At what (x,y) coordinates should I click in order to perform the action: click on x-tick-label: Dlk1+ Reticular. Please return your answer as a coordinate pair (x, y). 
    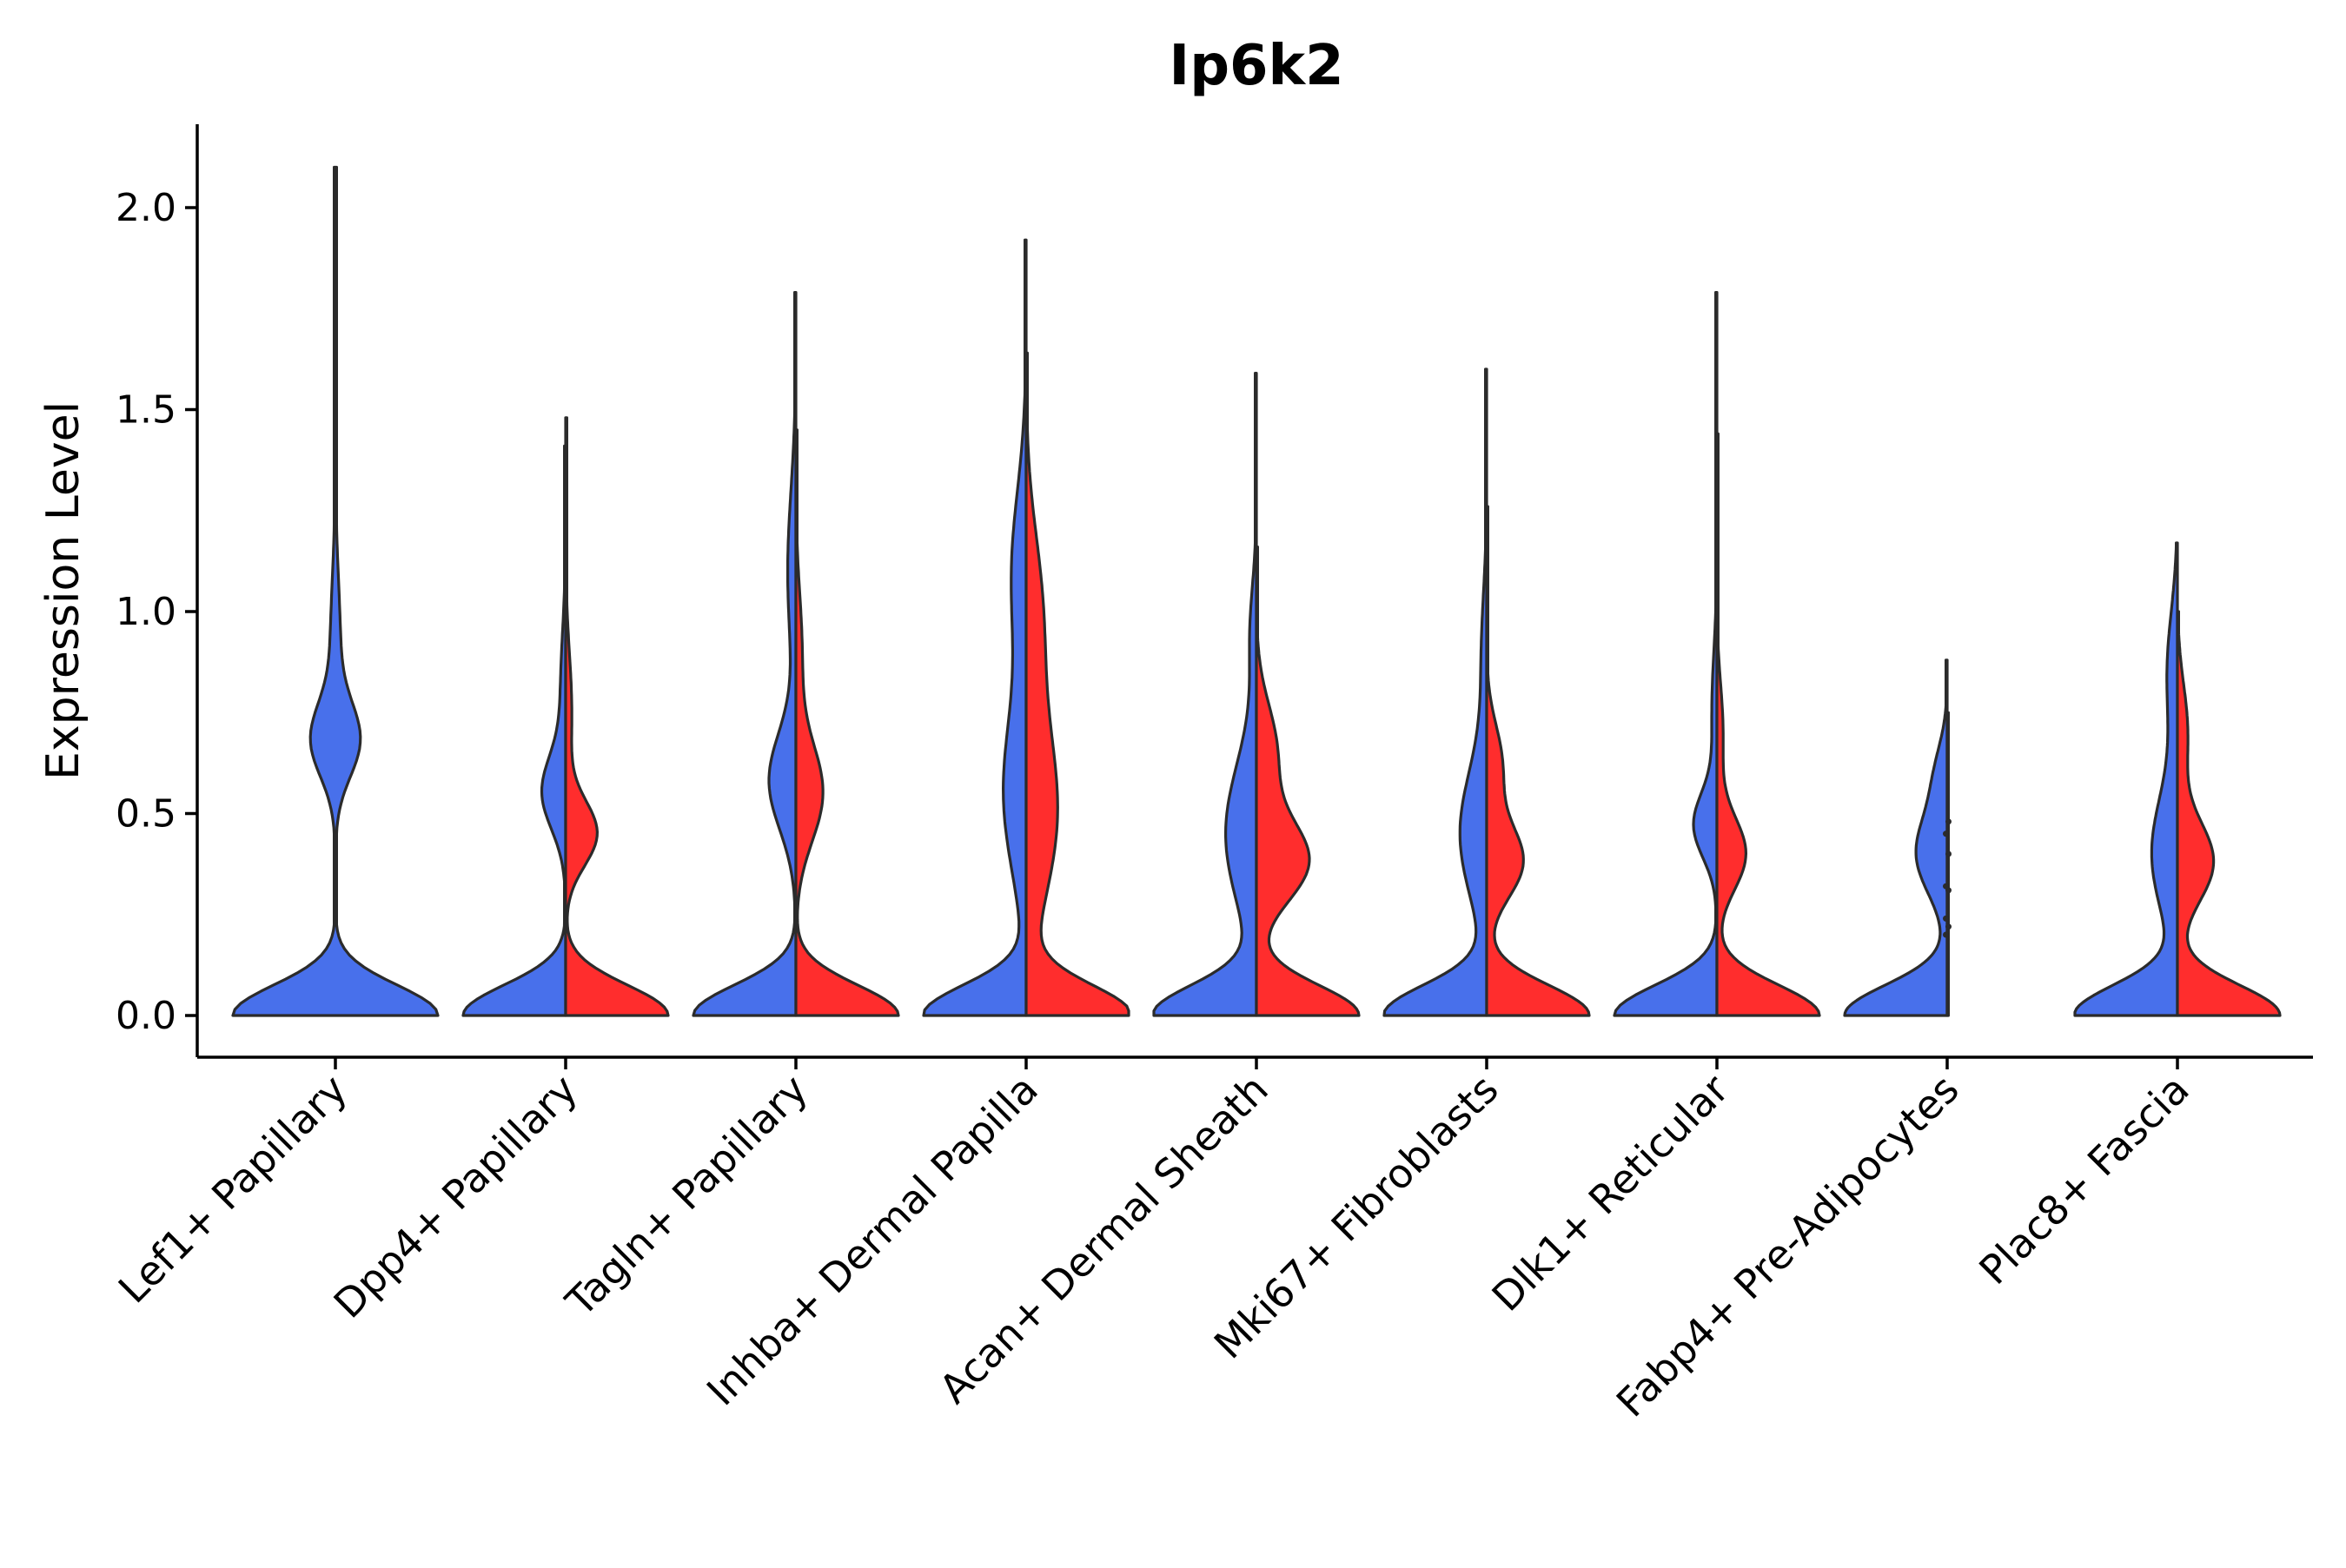
    Looking at the image, I should click on (1611, 1193).